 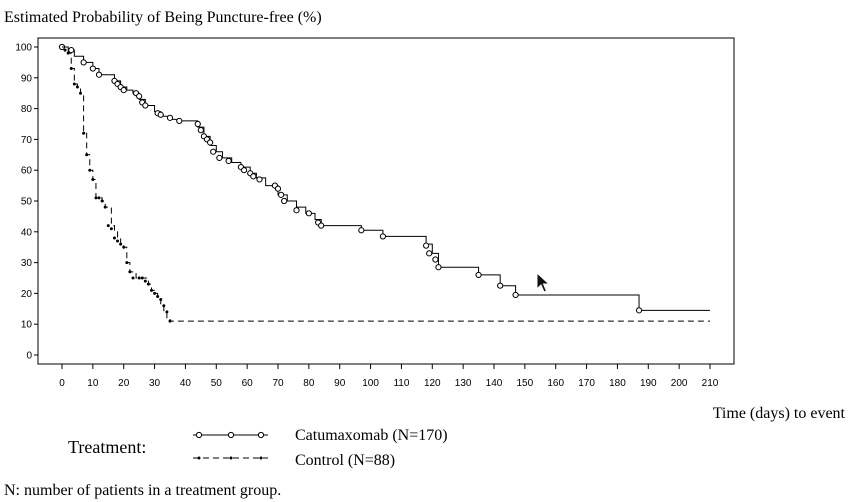 What do you see at coordinates (340, 383) in the screenshot?
I see `x-tick-label: 90` at bounding box center [340, 383].